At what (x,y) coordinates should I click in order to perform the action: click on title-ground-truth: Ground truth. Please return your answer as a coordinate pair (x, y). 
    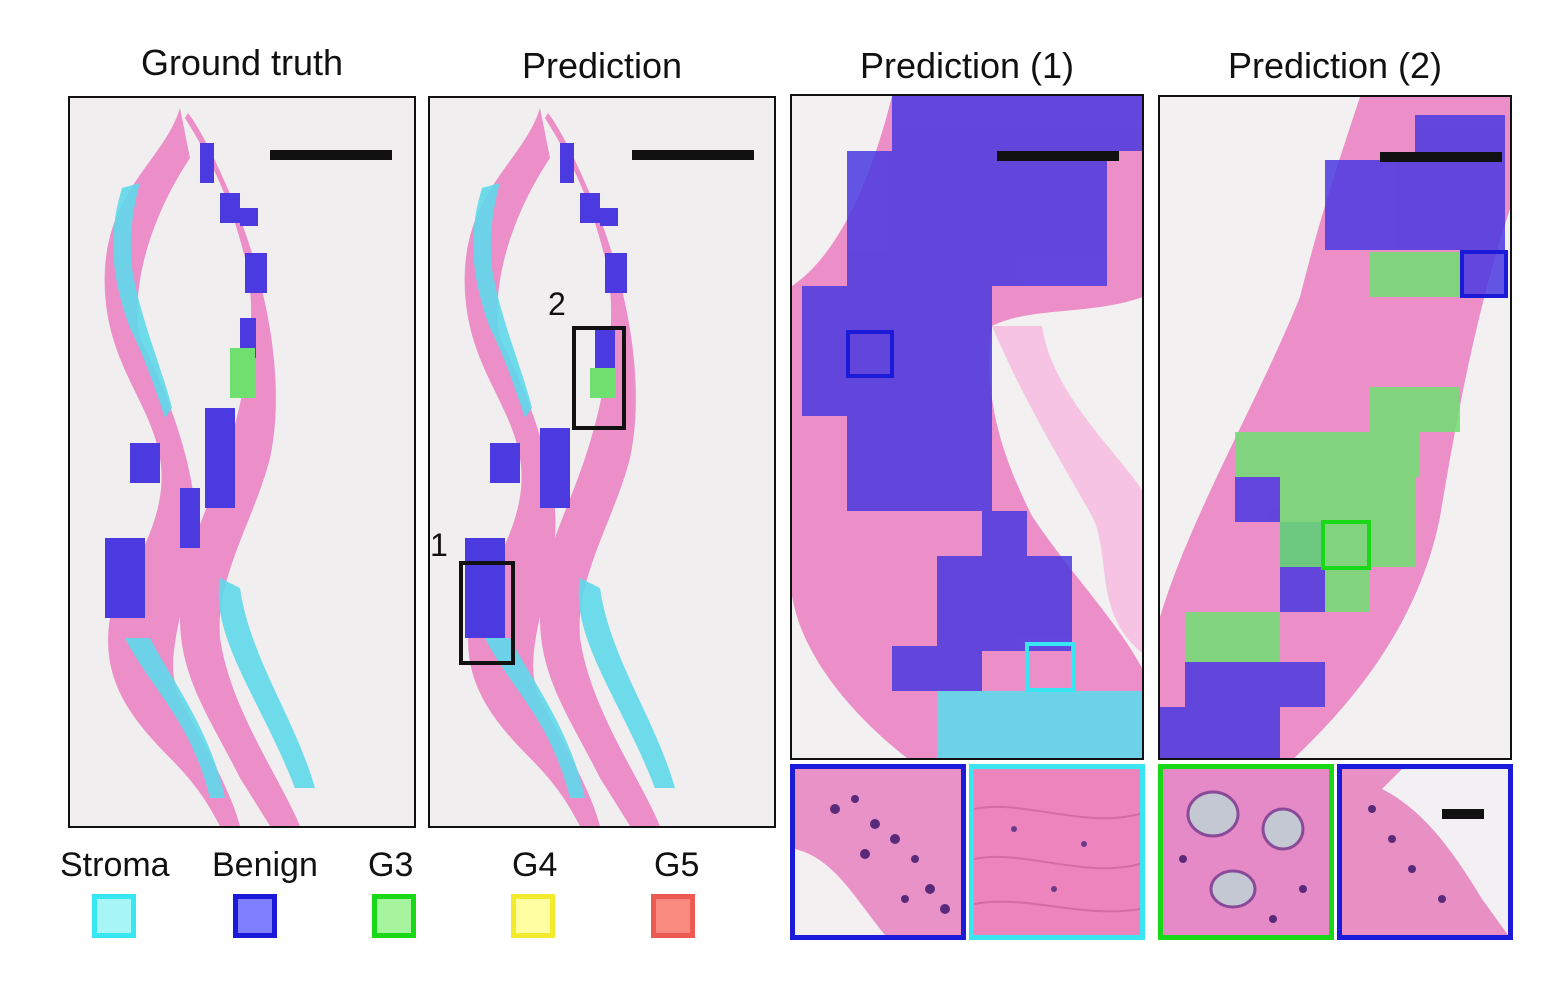
    Looking at the image, I should click on (242, 62).